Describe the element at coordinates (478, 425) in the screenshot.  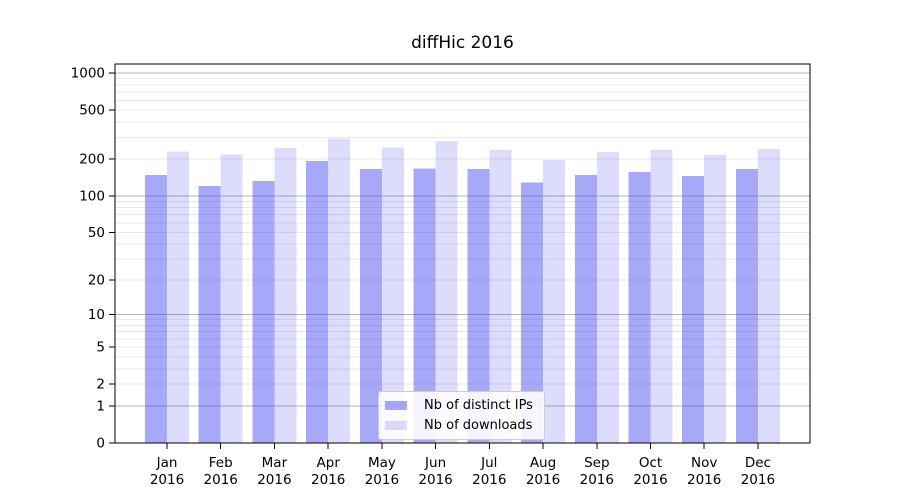
I see `legend-label-downloads: Nb of downloads` at that location.